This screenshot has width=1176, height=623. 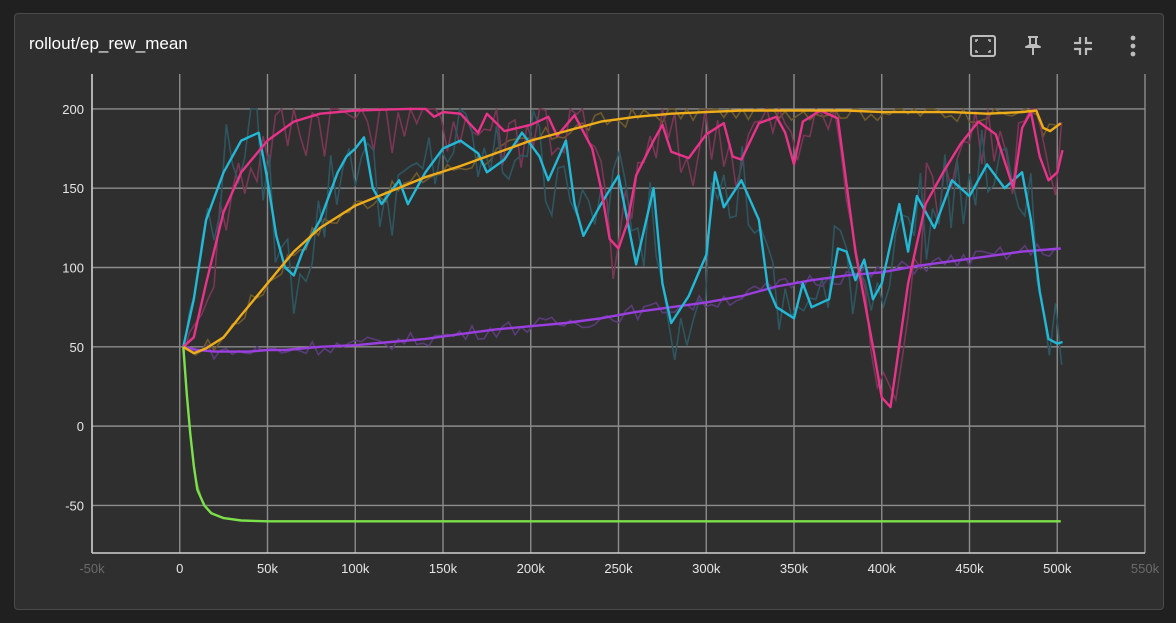 I want to click on series-line, so click(x=622, y=300).